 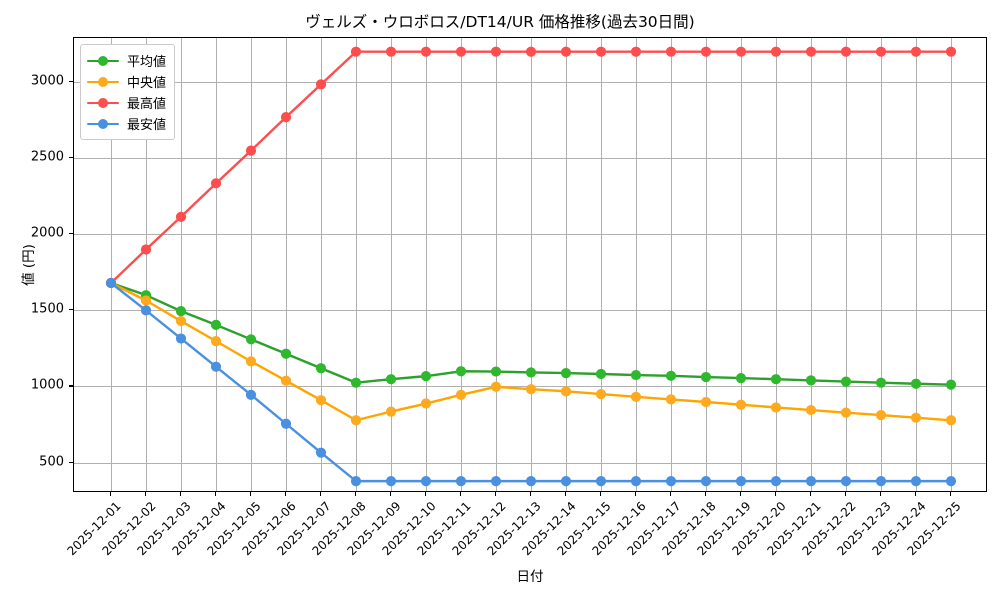 I want to click on legend-item-0: 平均値, so click(x=126, y=60).